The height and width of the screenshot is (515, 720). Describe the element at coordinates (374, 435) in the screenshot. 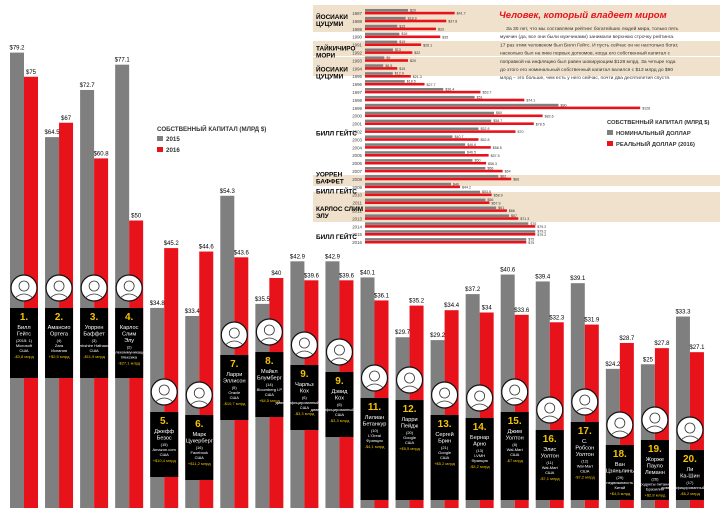

I see `person-extra: L'Oreal` at that location.